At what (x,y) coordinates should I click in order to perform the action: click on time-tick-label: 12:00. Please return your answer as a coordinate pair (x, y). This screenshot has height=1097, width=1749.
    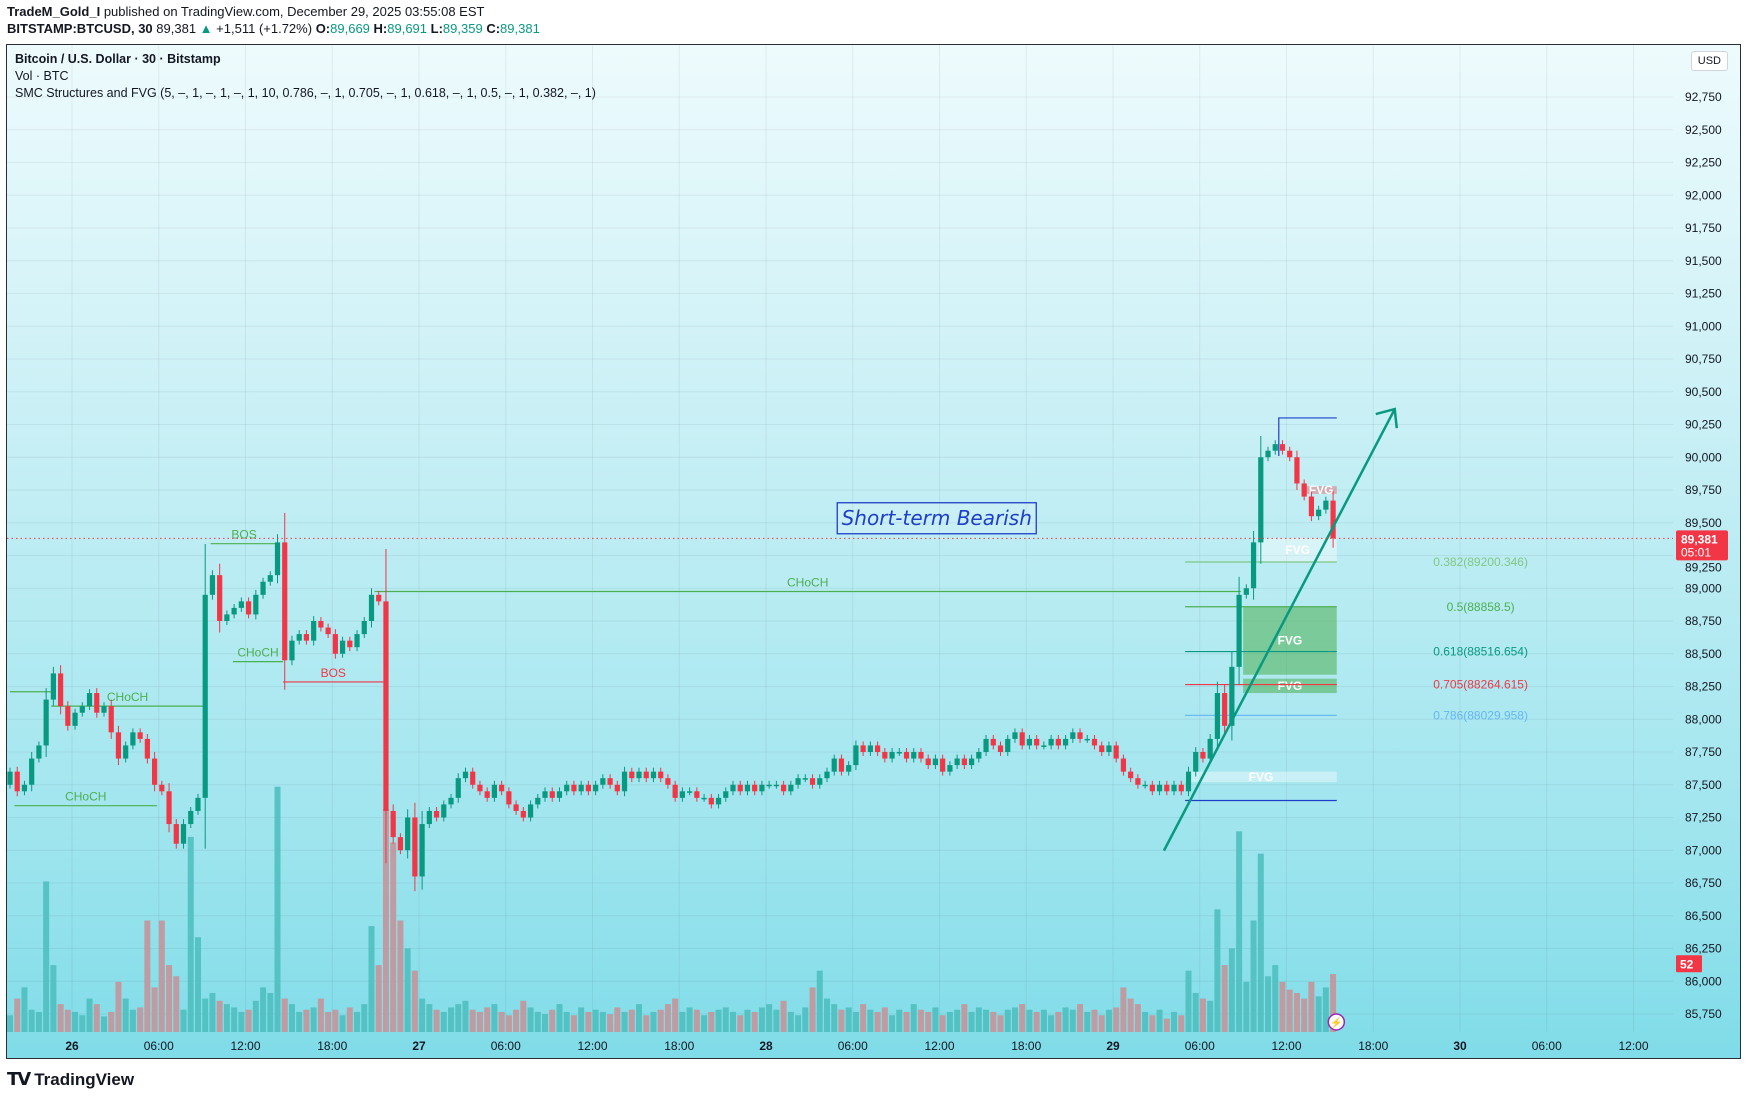
    Looking at the image, I should click on (592, 1046).